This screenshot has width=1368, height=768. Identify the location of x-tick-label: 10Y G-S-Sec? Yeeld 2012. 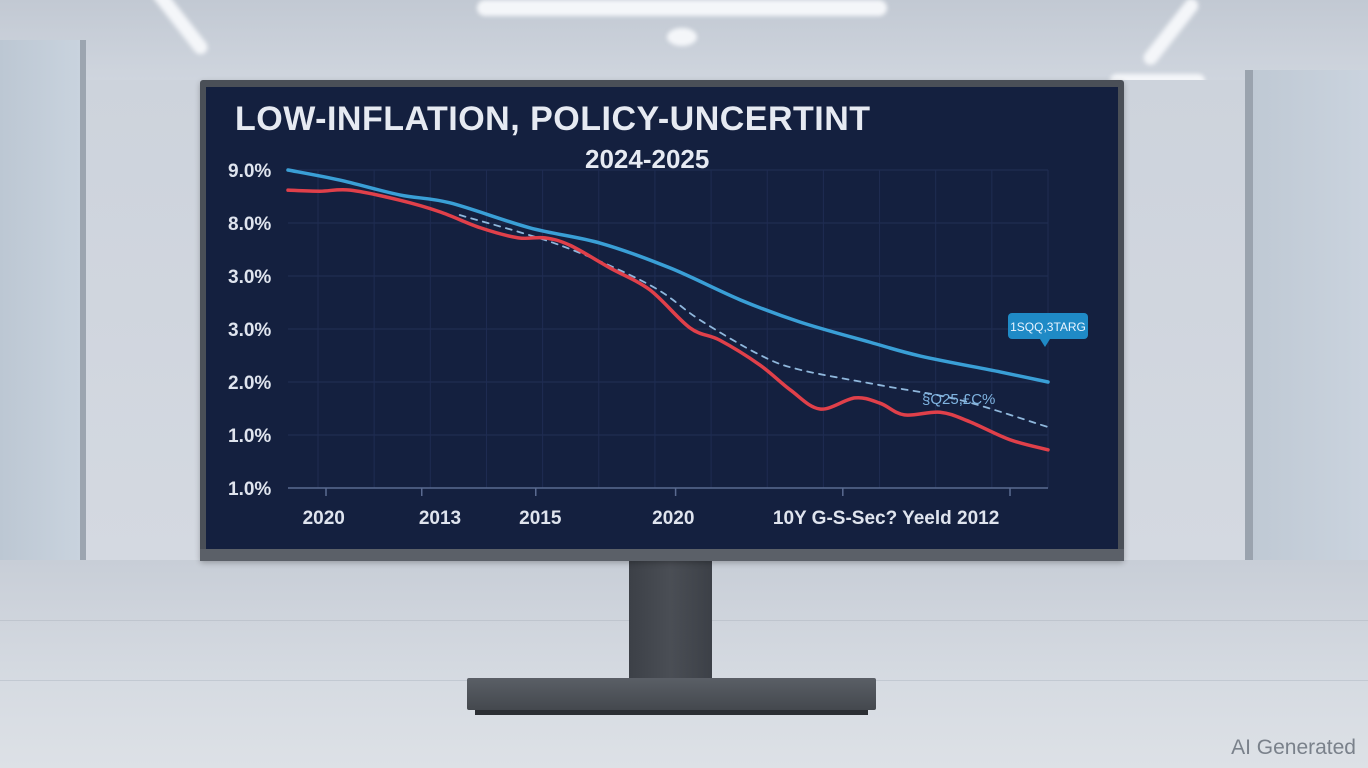
(886, 518).